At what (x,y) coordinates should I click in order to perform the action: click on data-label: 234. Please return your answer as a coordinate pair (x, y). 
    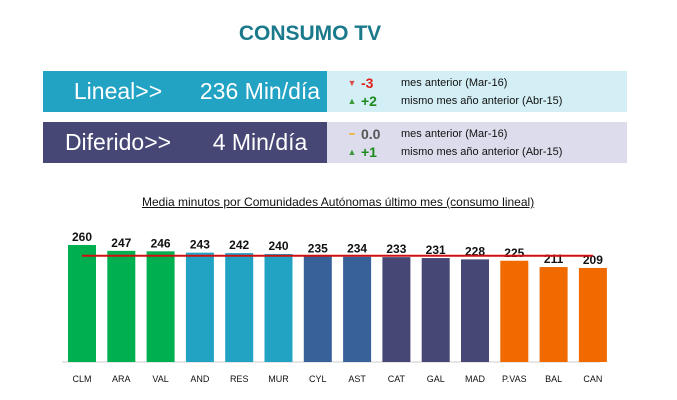
    Looking at the image, I should click on (357, 249).